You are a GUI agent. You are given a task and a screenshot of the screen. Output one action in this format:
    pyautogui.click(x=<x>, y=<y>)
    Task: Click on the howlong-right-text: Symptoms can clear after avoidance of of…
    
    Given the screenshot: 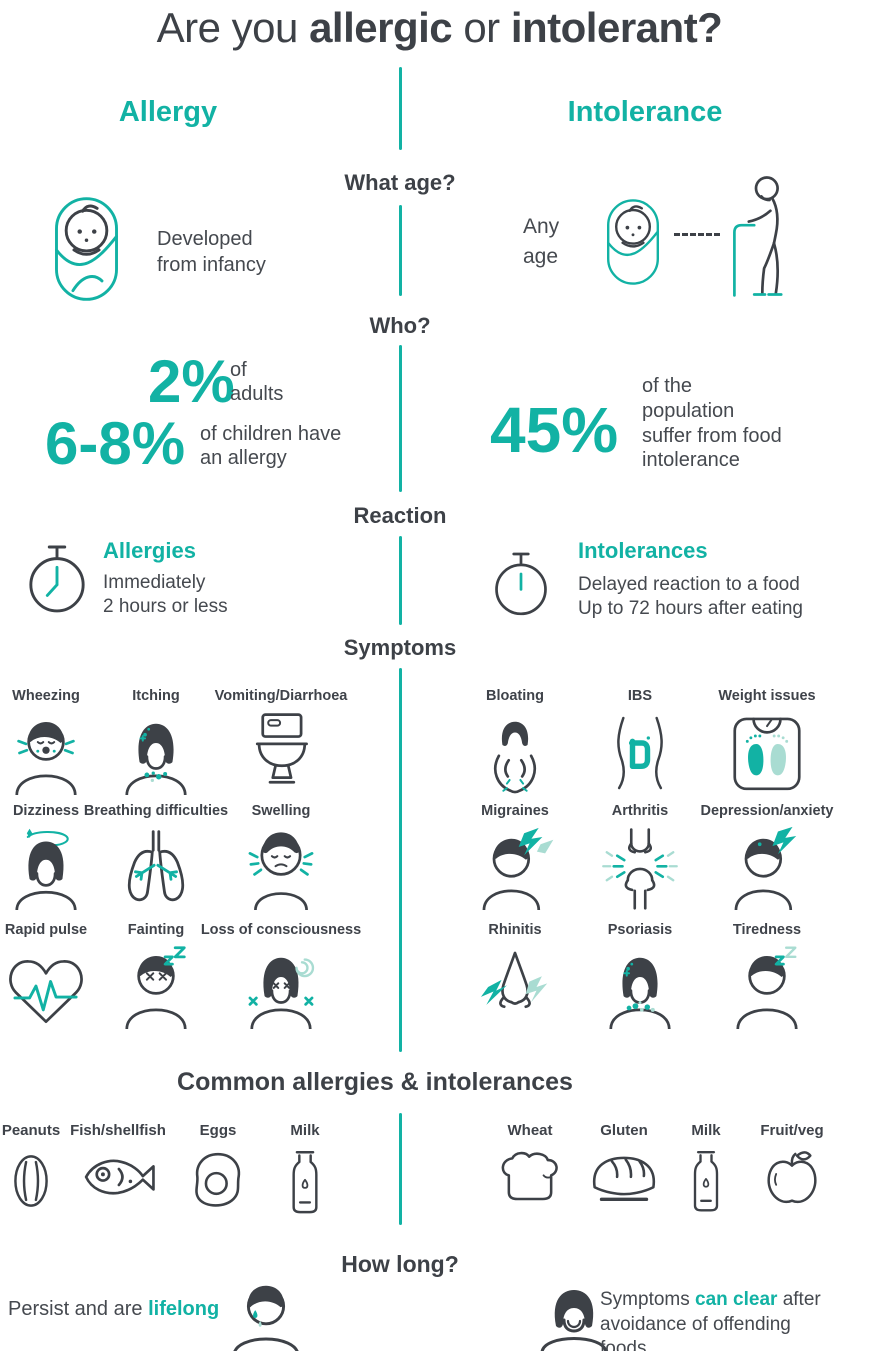 What is the action you would take?
    pyautogui.click(x=720, y=1319)
    